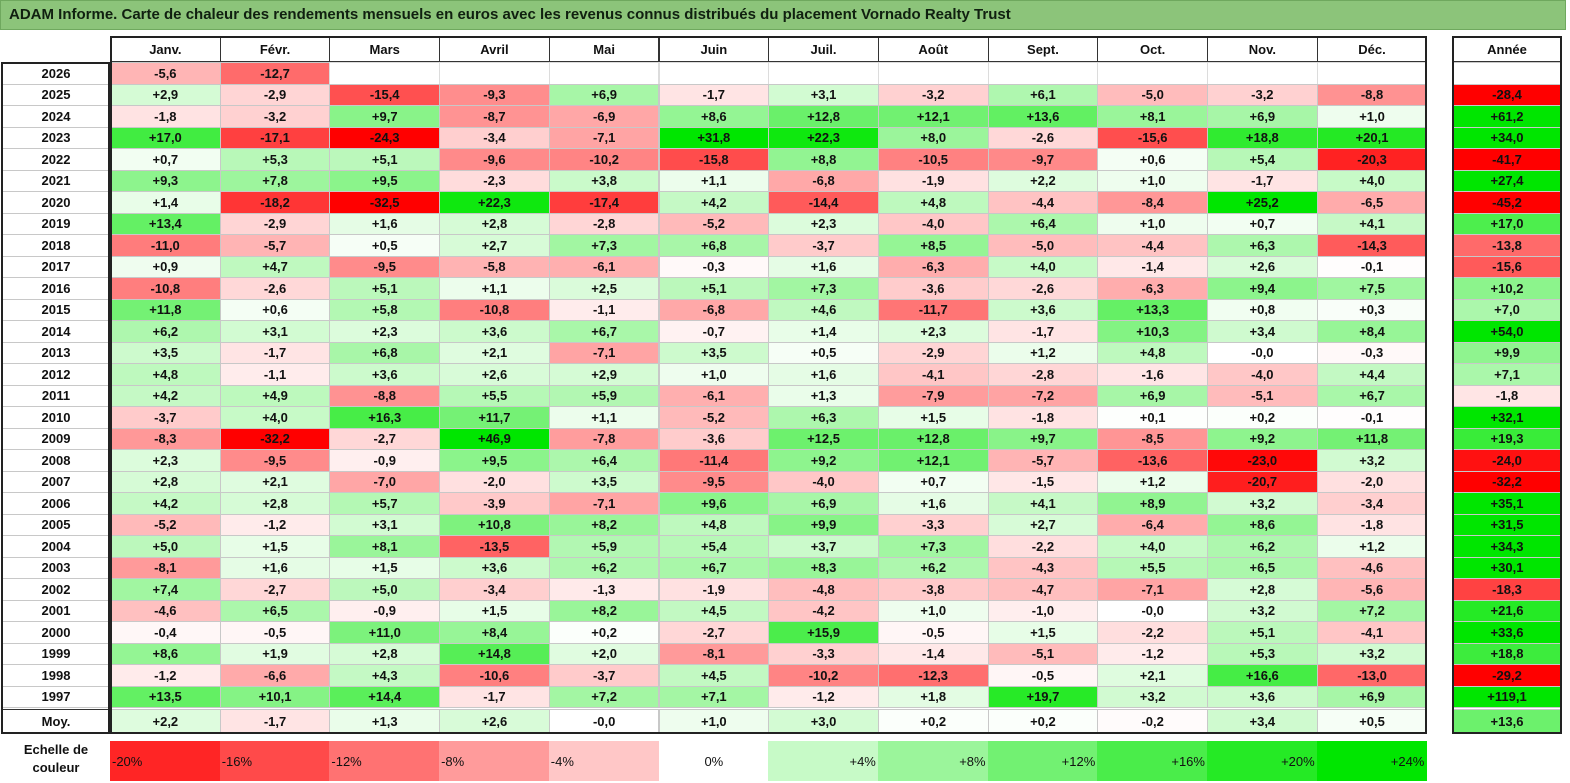  What do you see at coordinates (714, 159) in the screenshot?
I see `heatmap-cell: -15,8` at bounding box center [714, 159].